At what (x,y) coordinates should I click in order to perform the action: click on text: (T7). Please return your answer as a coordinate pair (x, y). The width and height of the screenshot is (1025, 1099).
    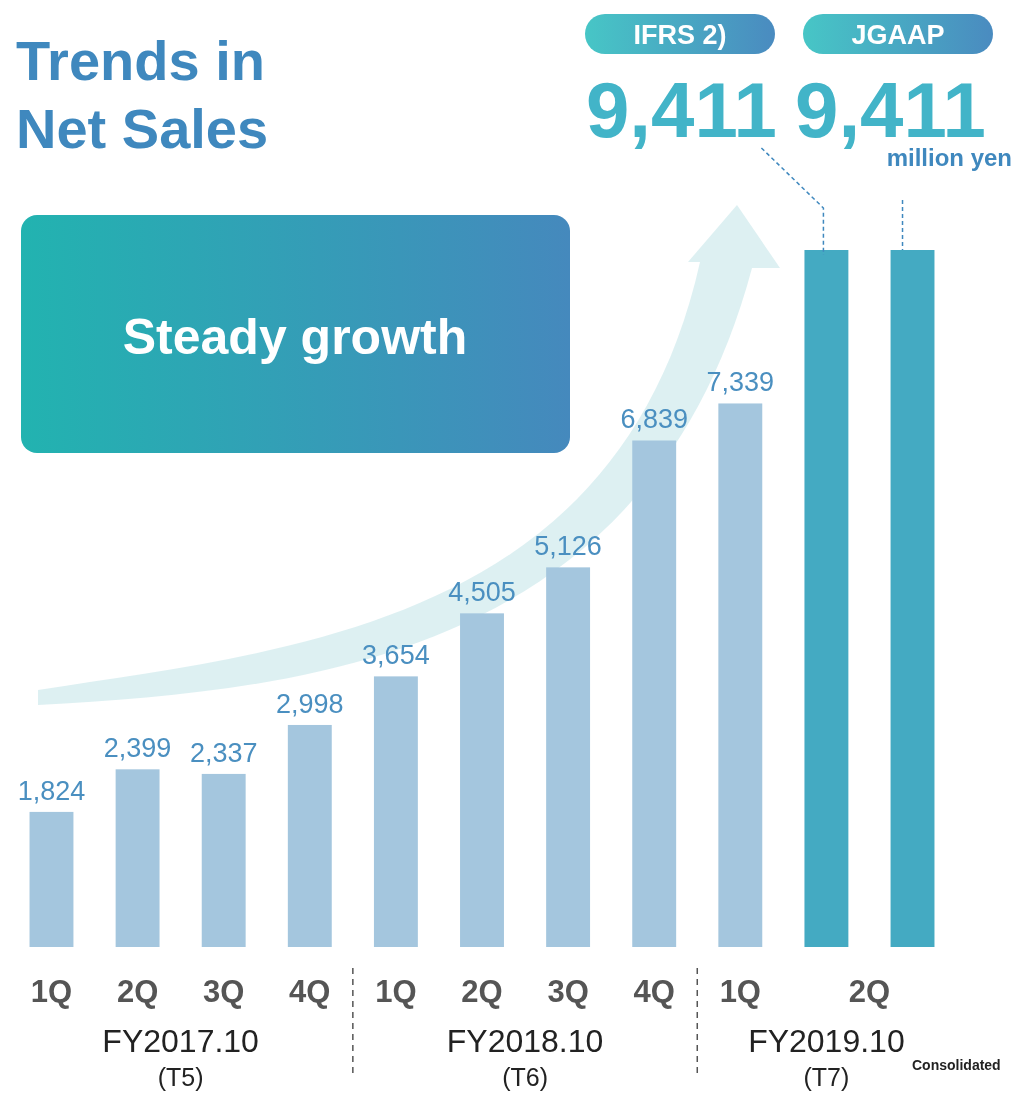
    Looking at the image, I should click on (826, 1077).